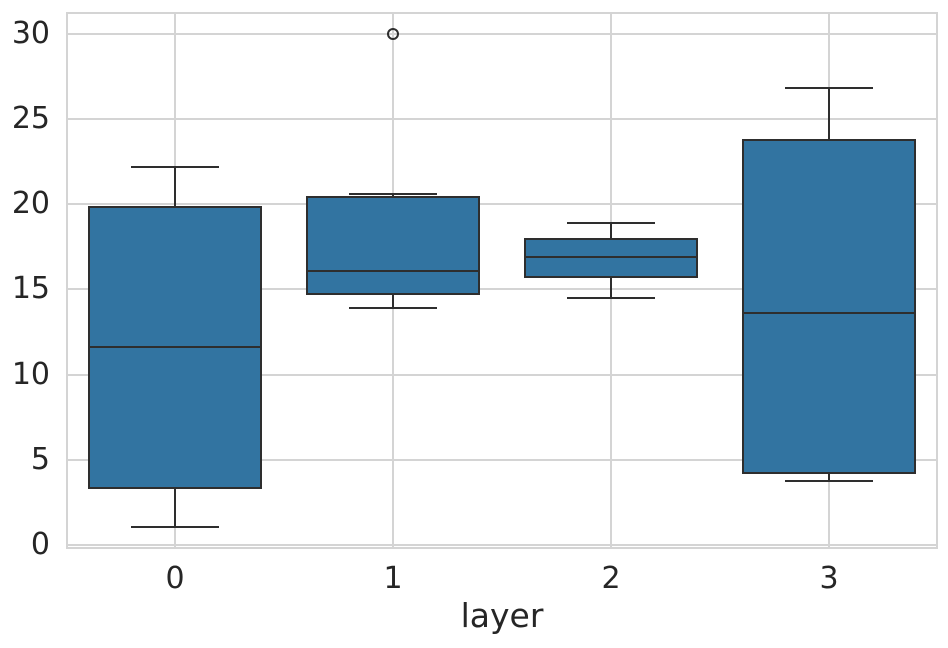 The image size is (948, 648). What do you see at coordinates (40, 545) in the screenshot?
I see `y-tick-label: 0` at bounding box center [40, 545].